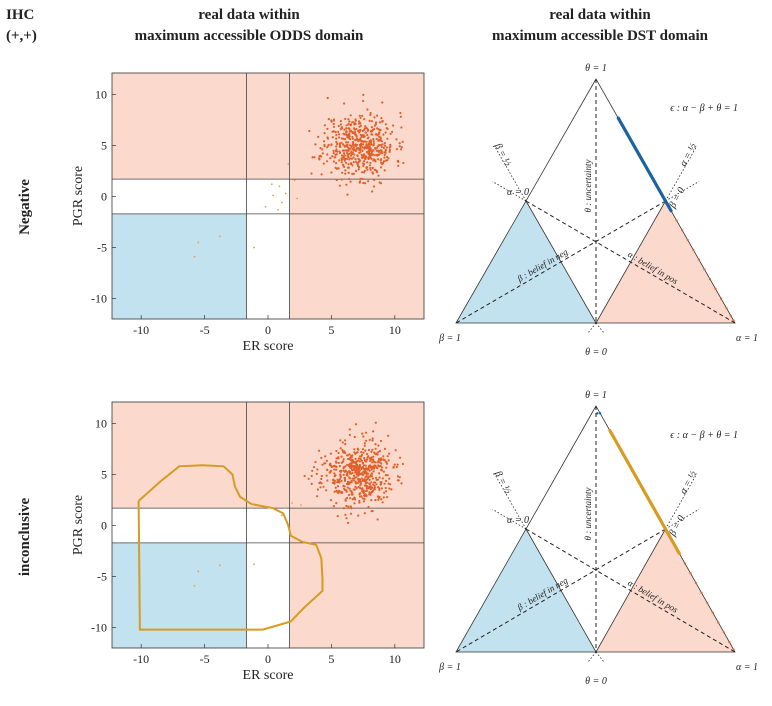 The height and width of the screenshot is (706, 772). I want to click on col-header-dst-2: maximum accessible DST domain, so click(600, 36).